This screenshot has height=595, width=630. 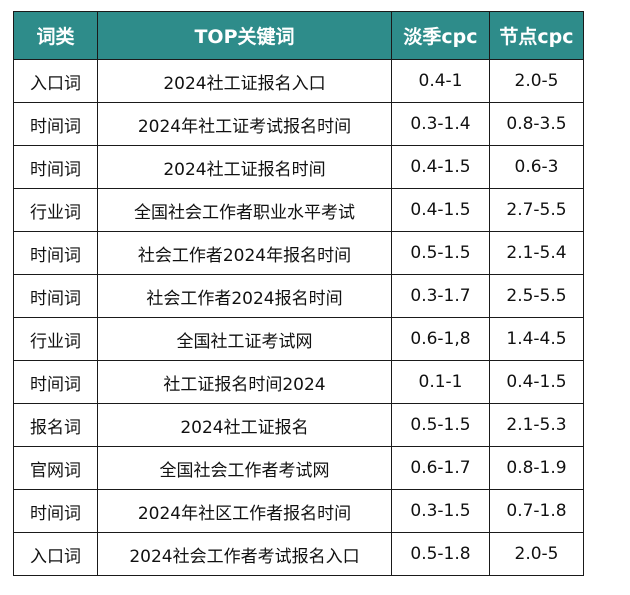 I want to click on peak-cpc-cell: 2.7-5.5, so click(x=536, y=210).